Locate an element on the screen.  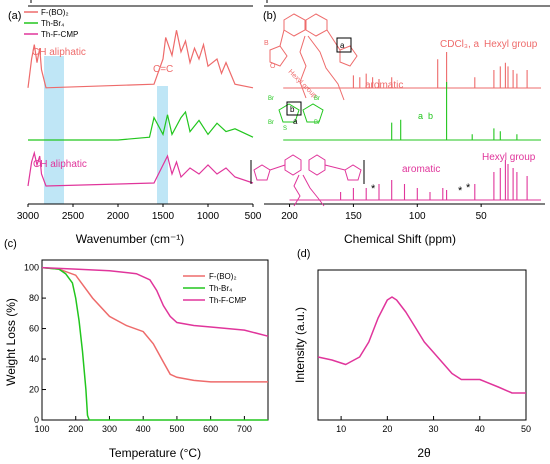
dioxaborolane-right is located at coordinates (348, 56).